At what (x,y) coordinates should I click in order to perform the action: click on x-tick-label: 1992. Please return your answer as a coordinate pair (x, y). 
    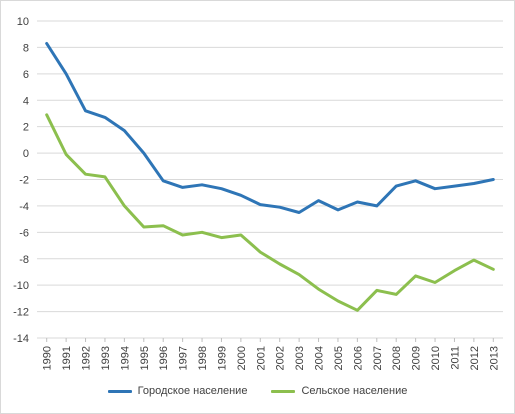
    Looking at the image, I should click on (87, 358).